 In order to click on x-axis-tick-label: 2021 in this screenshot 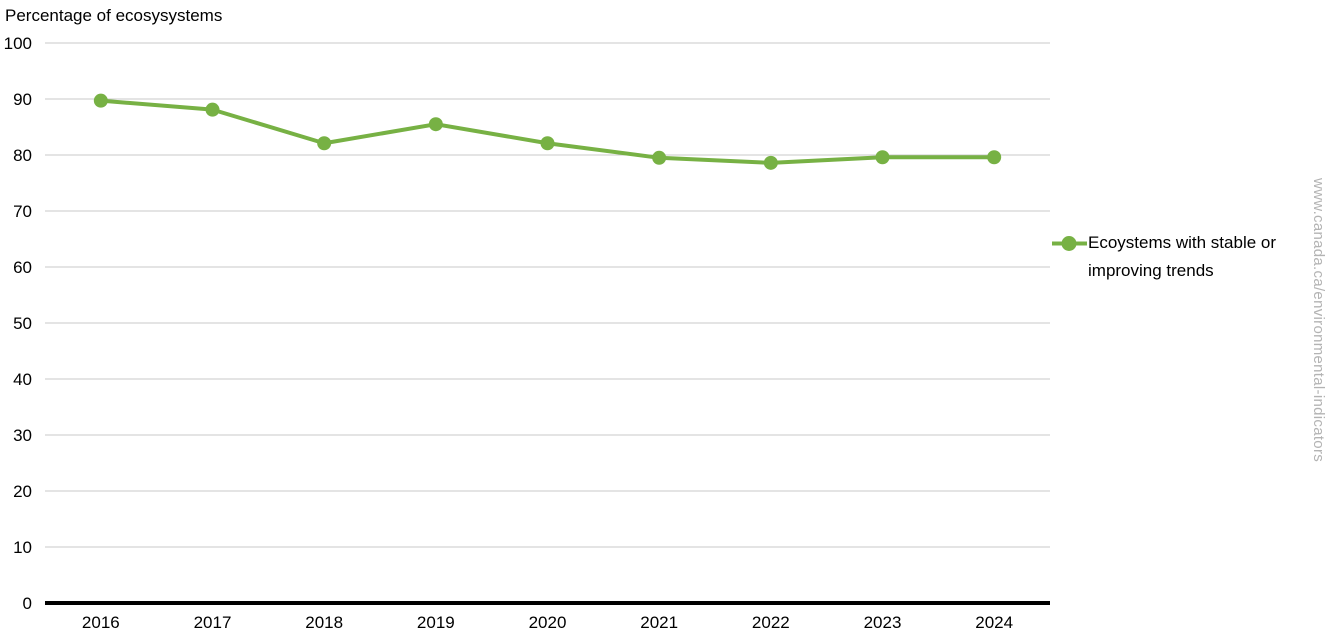, I will do `click(659, 622)`.